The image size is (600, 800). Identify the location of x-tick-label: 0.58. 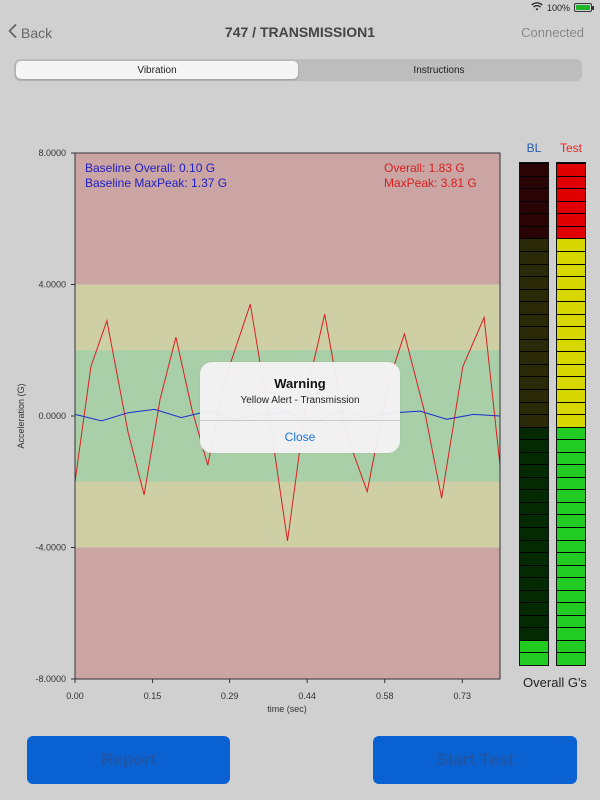
(385, 696).